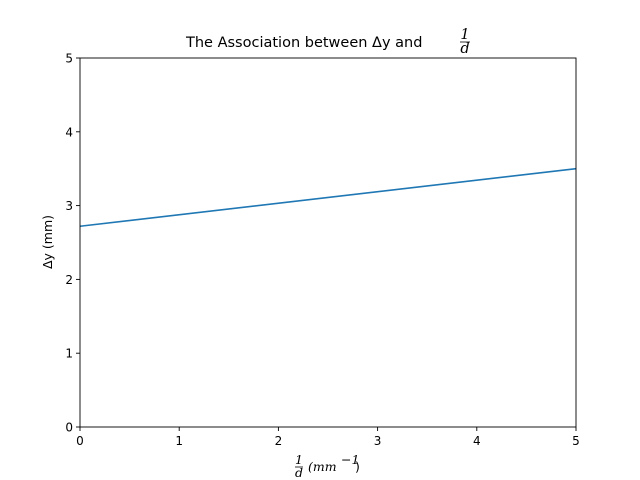 Image resolution: width=640 pixels, height=480 pixels. Describe the element at coordinates (69, 354) in the screenshot. I see `y-tick-label: 1` at that location.